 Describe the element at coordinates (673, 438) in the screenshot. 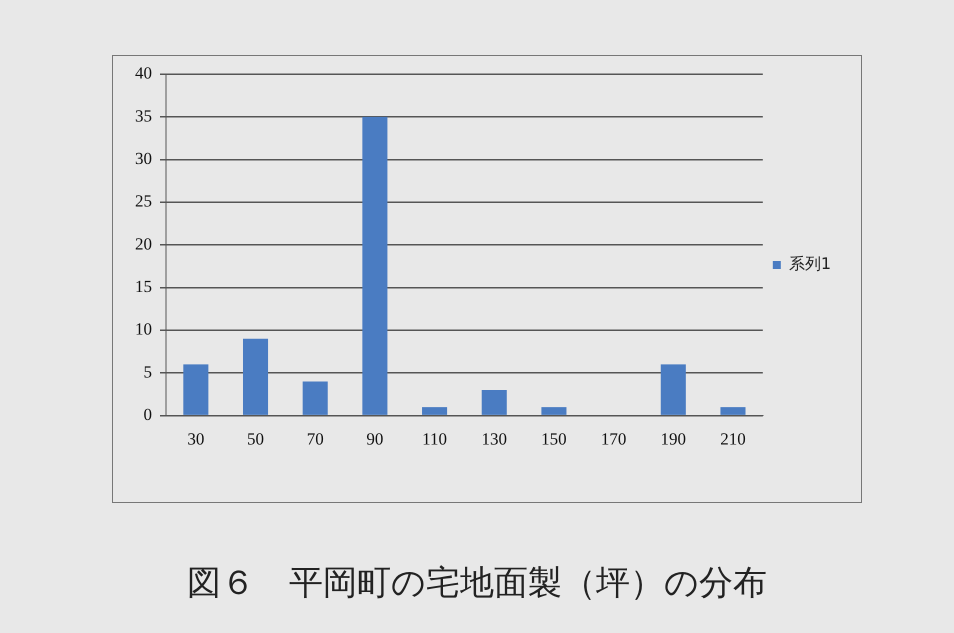

I see `x-tick-label: 190` at that location.